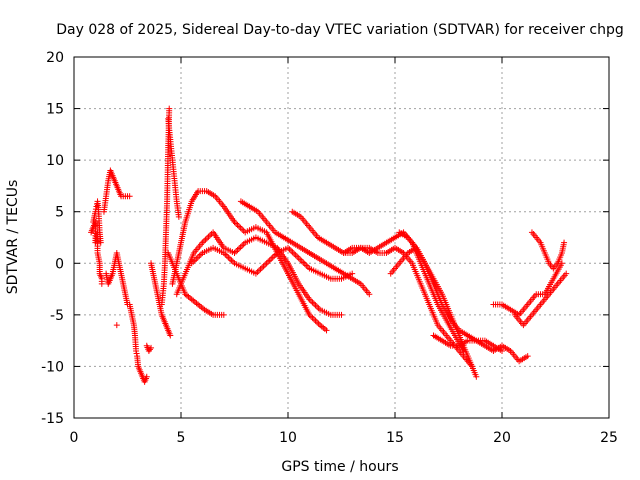 This screenshot has width=640, height=480. Describe the element at coordinates (52, 367) in the screenshot. I see `y-tick-label: -10` at that location.